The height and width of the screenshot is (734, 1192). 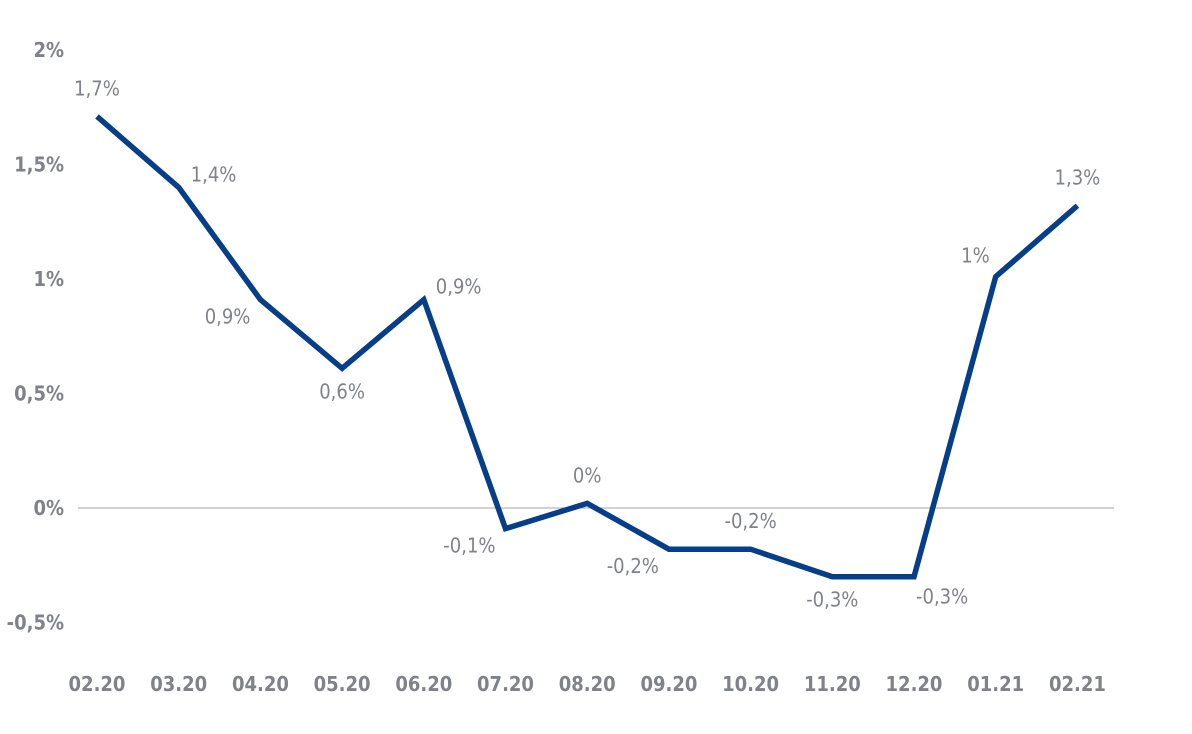 What do you see at coordinates (260, 684) in the screenshot?
I see `x-tick-label: 04.20` at bounding box center [260, 684].